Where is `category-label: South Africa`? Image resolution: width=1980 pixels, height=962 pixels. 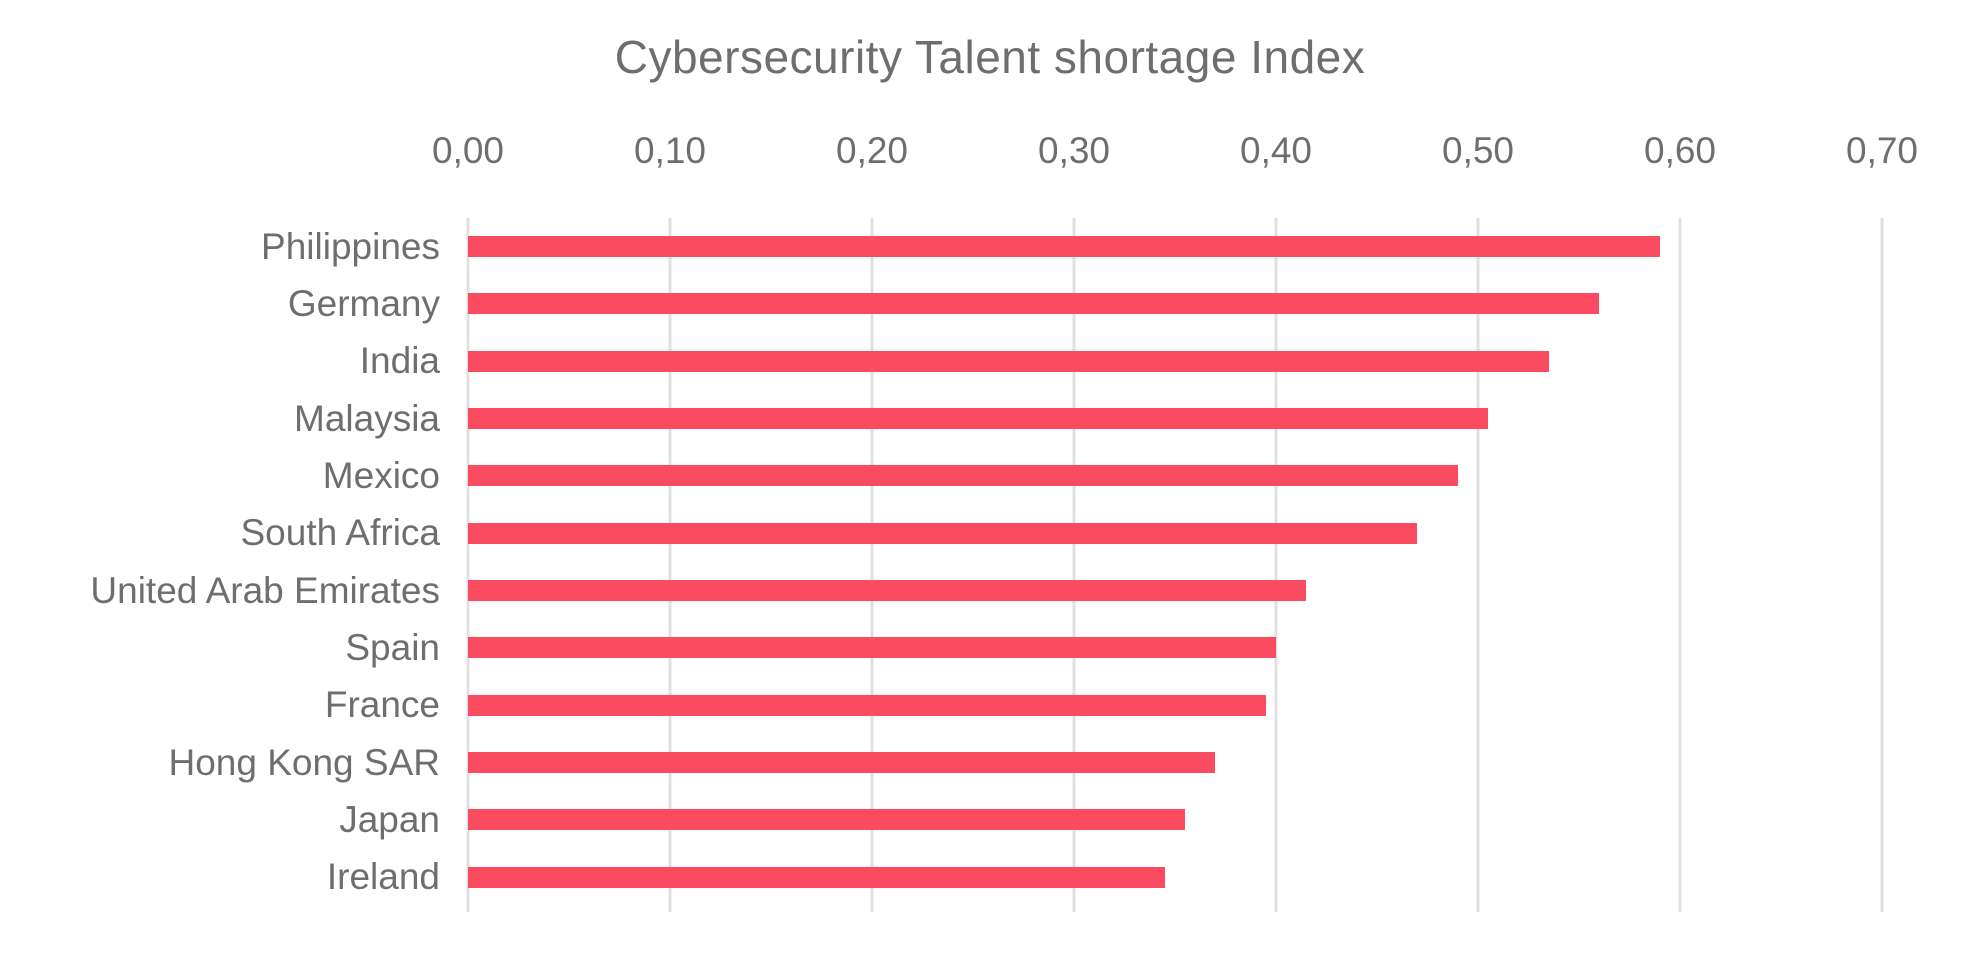 category-label: South Africa is located at coordinates (340, 533).